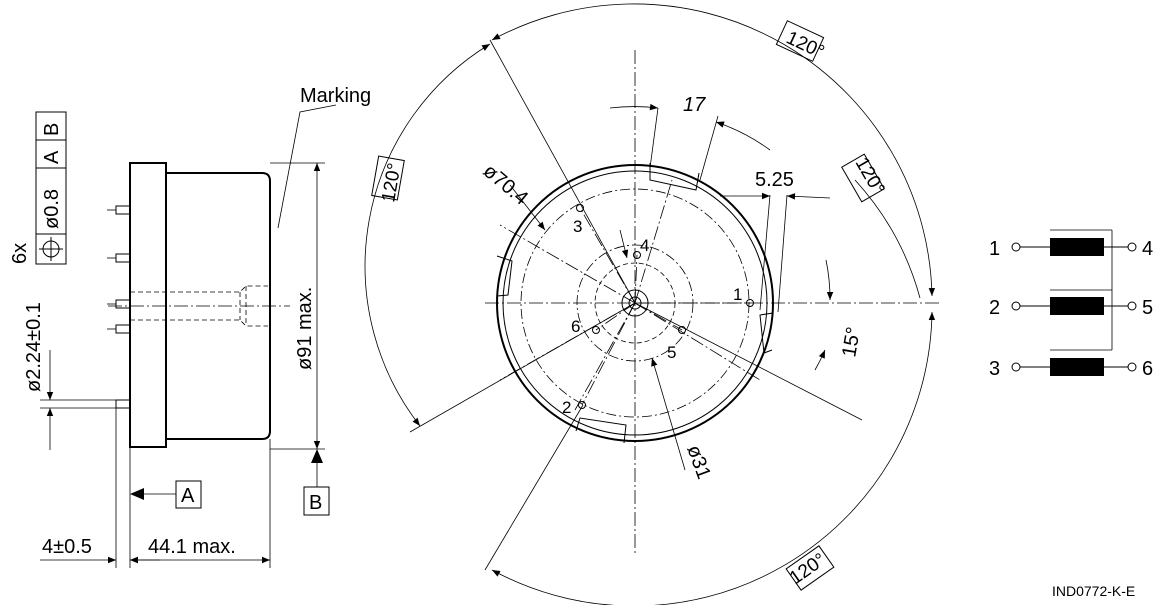  Describe the element at coordinates (566, 407) in the screenshot. I see `pin-label-2: 2` at that location.